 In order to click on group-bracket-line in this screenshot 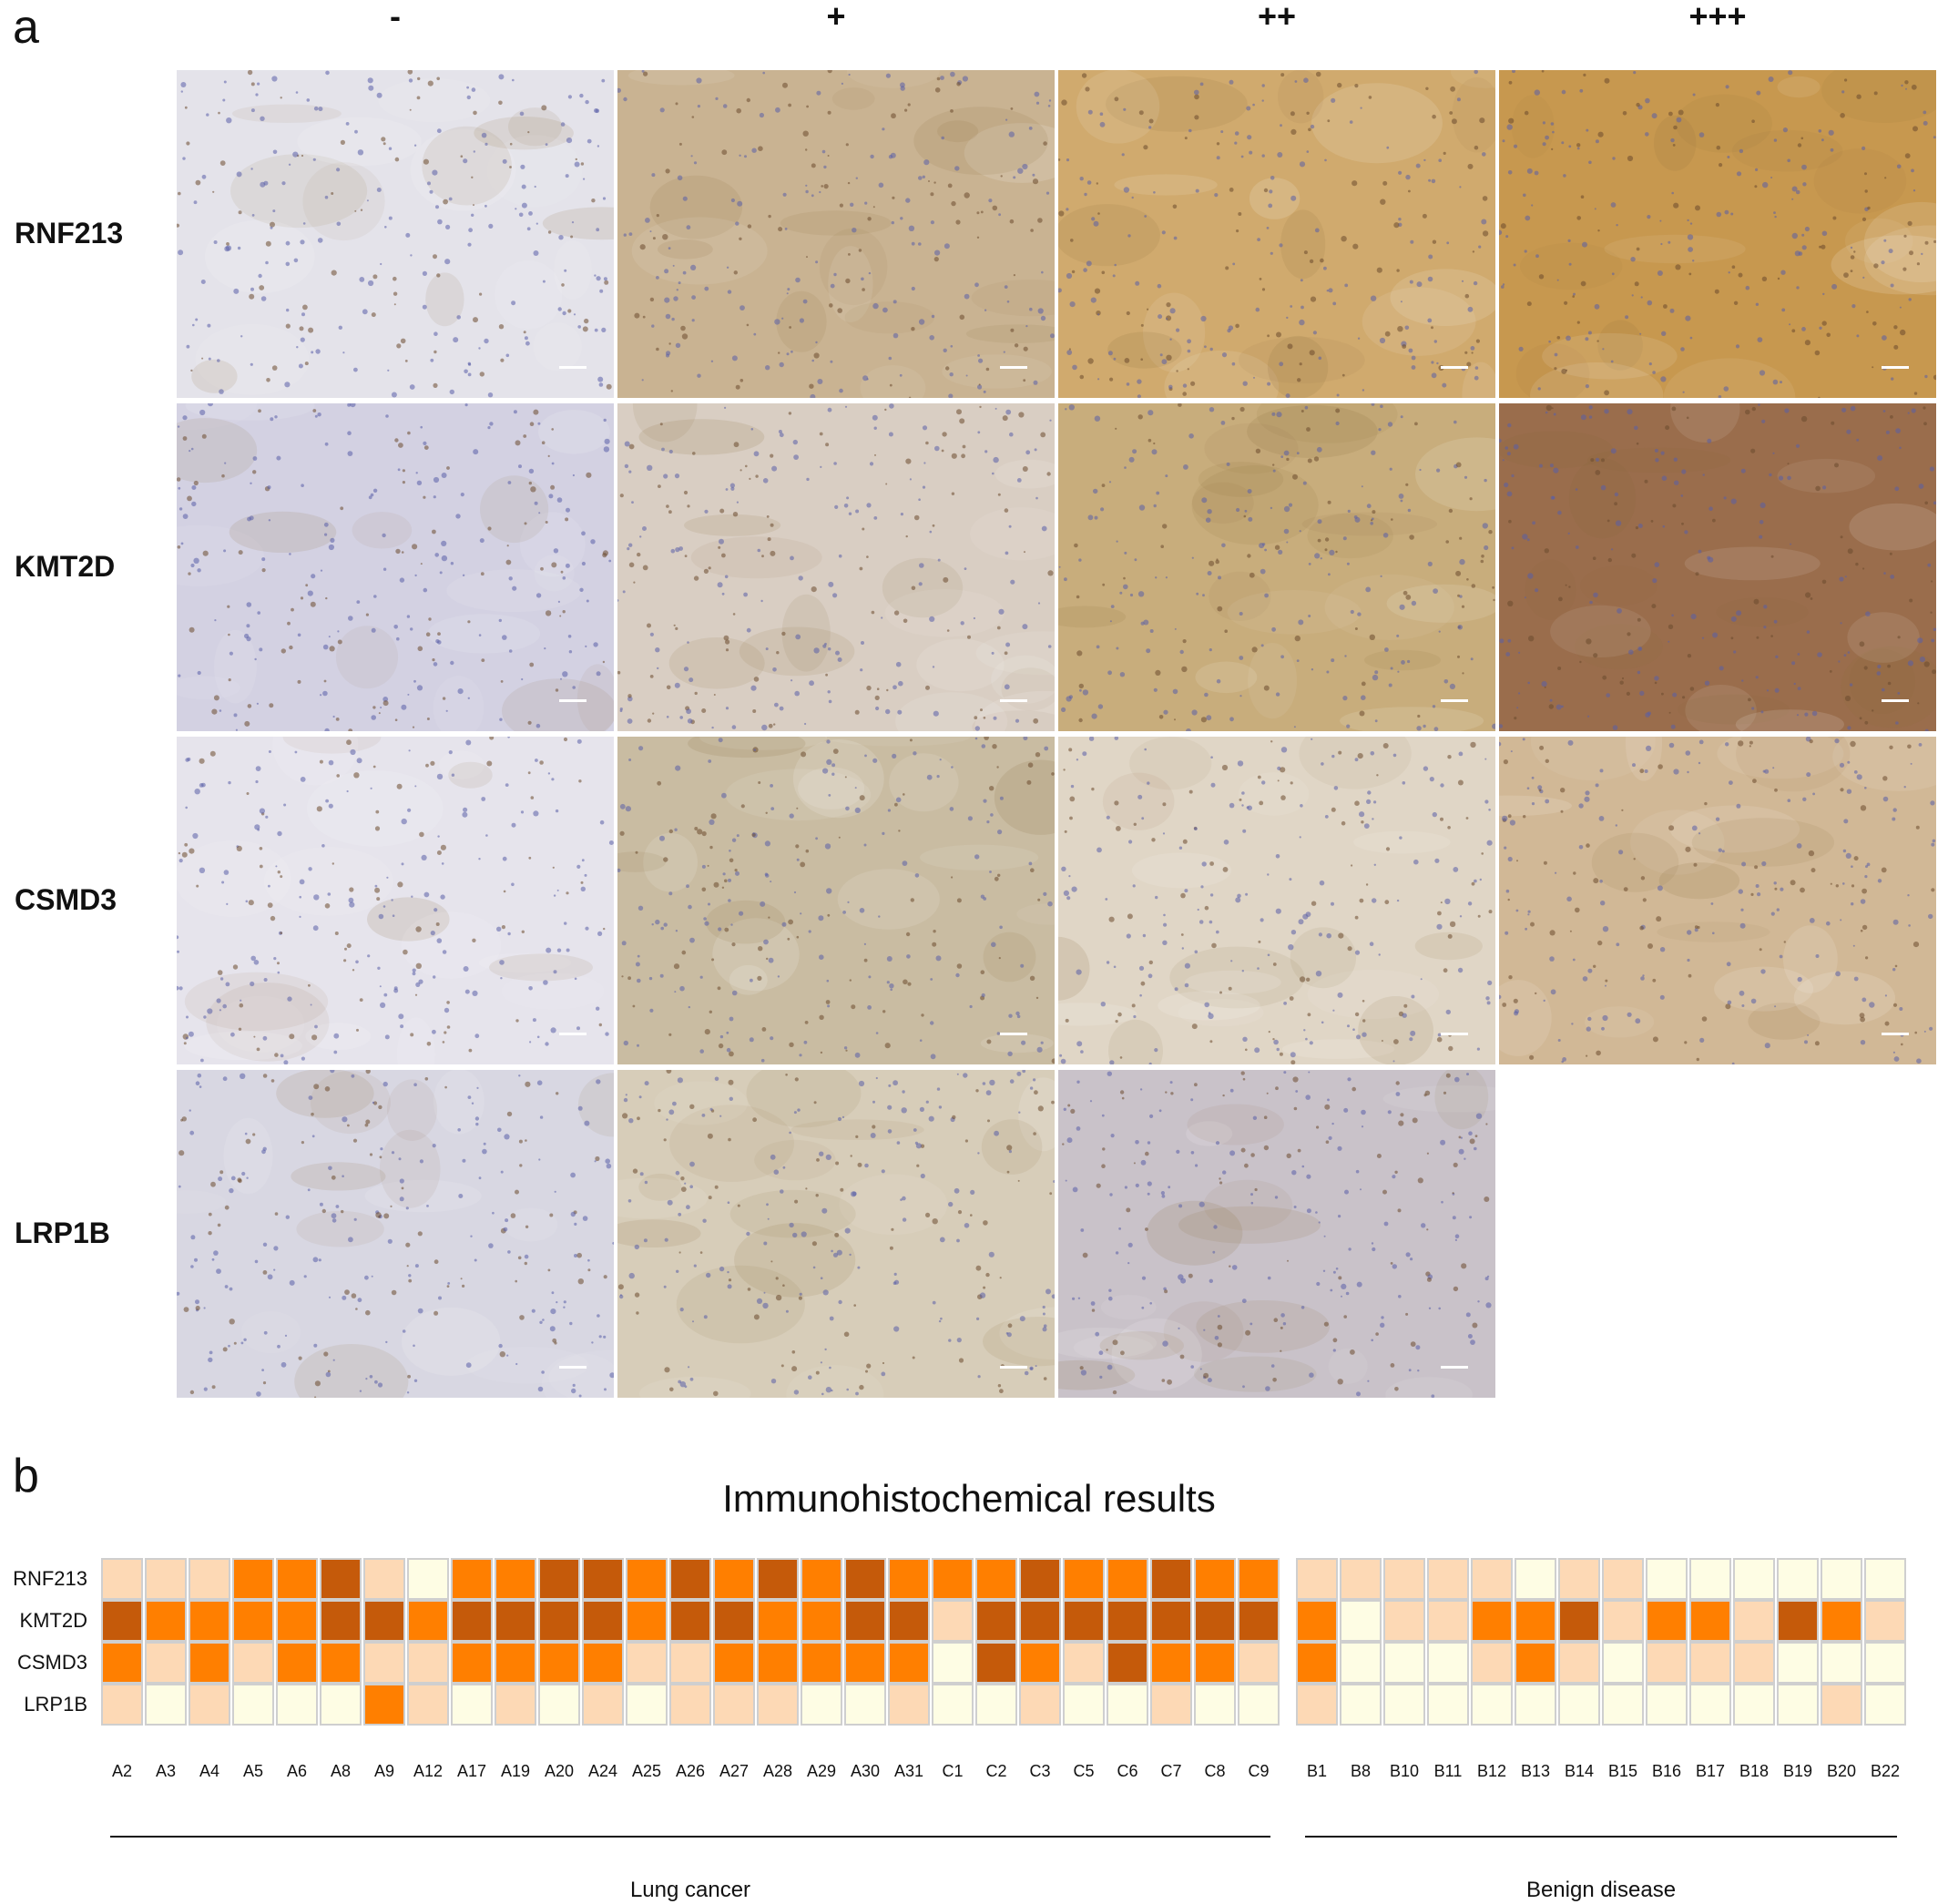, I will do `click(1601, 1837)`.